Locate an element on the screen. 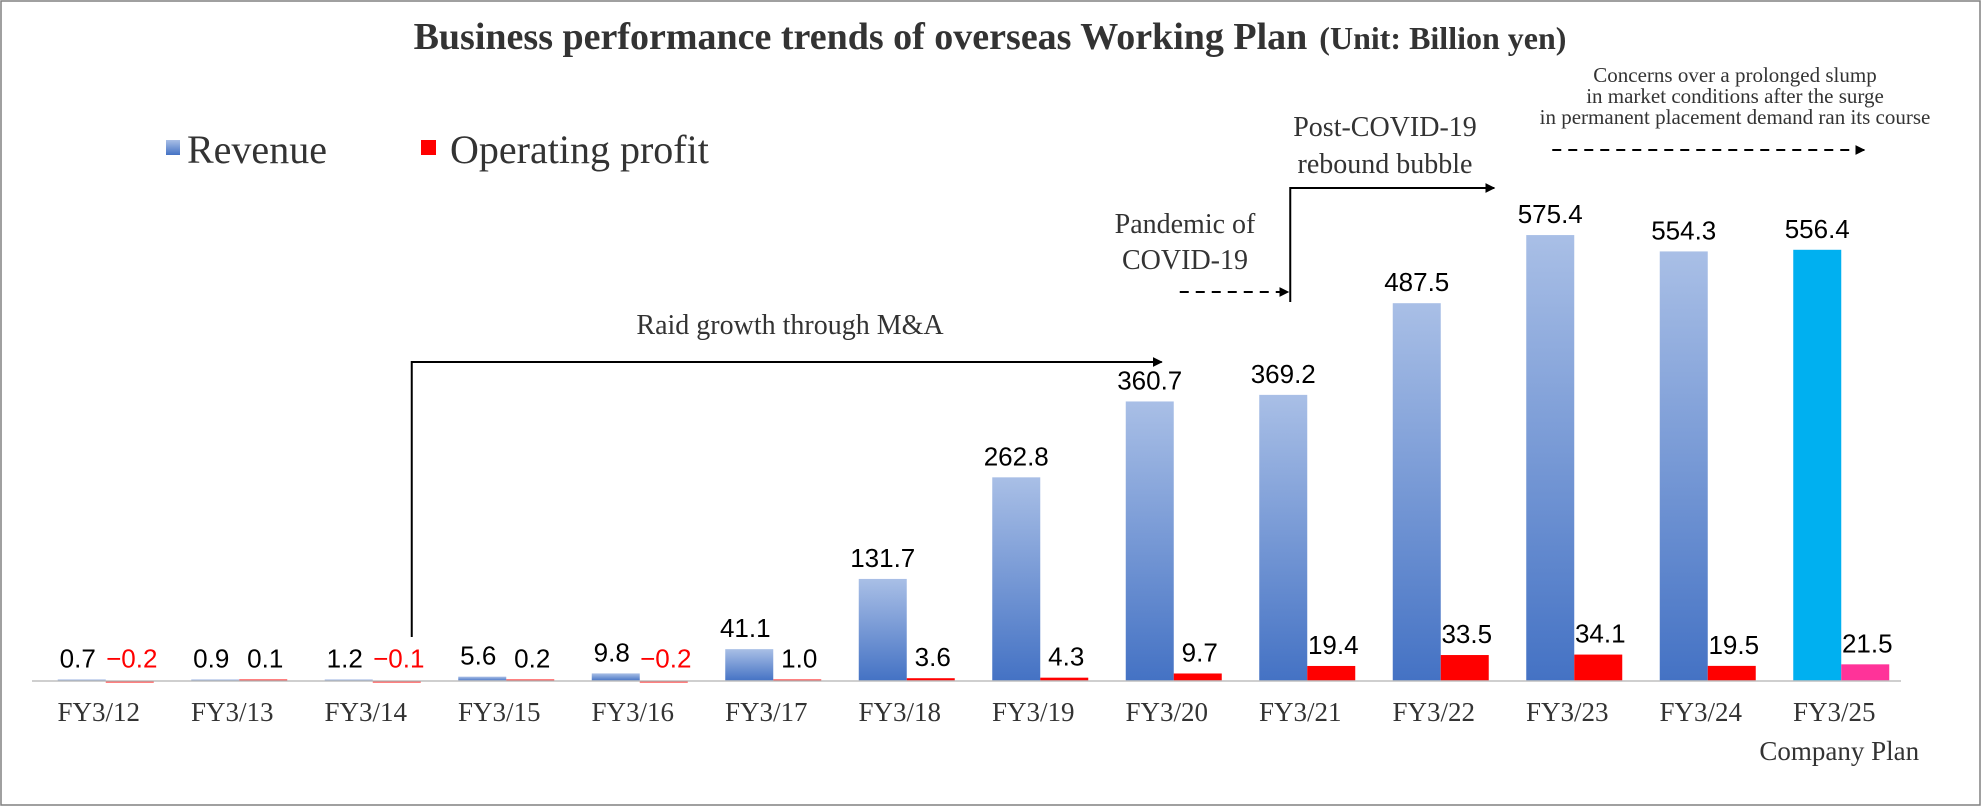 The height and width of the screenshot is (806, 1981). data-label-revenue-fy3-13: 0.9 is located at coordinates (211, 659).